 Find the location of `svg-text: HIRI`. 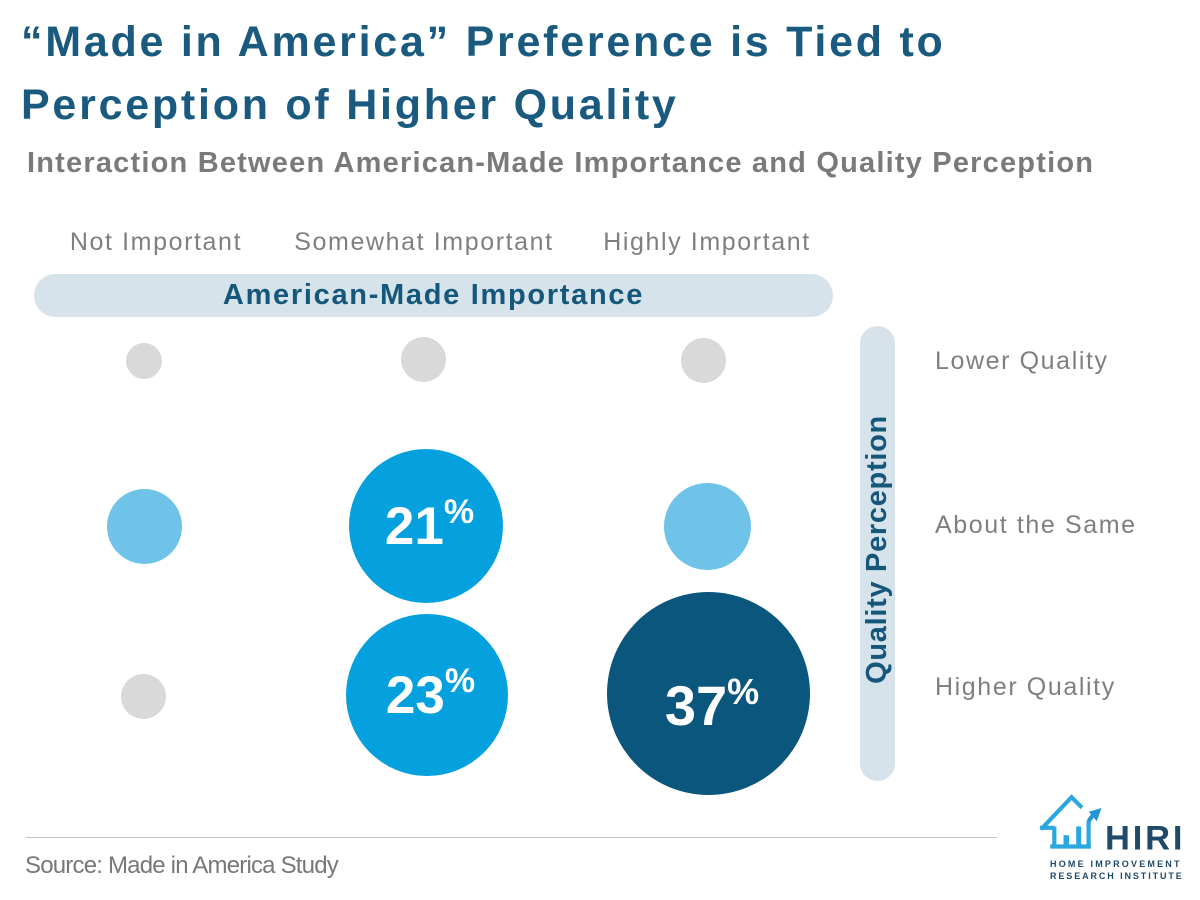

svg-text: HIRI is located at coordinates (1145, 839).